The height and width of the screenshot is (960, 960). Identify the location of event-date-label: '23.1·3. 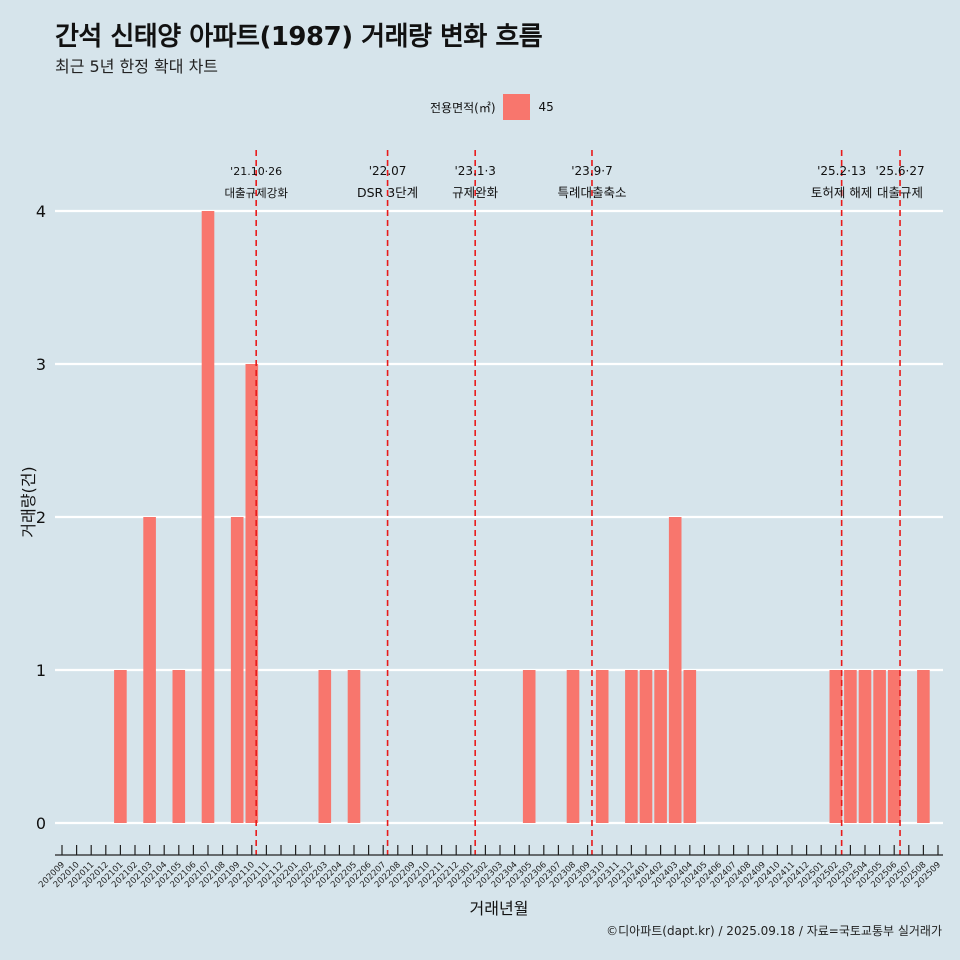
(474, 171).